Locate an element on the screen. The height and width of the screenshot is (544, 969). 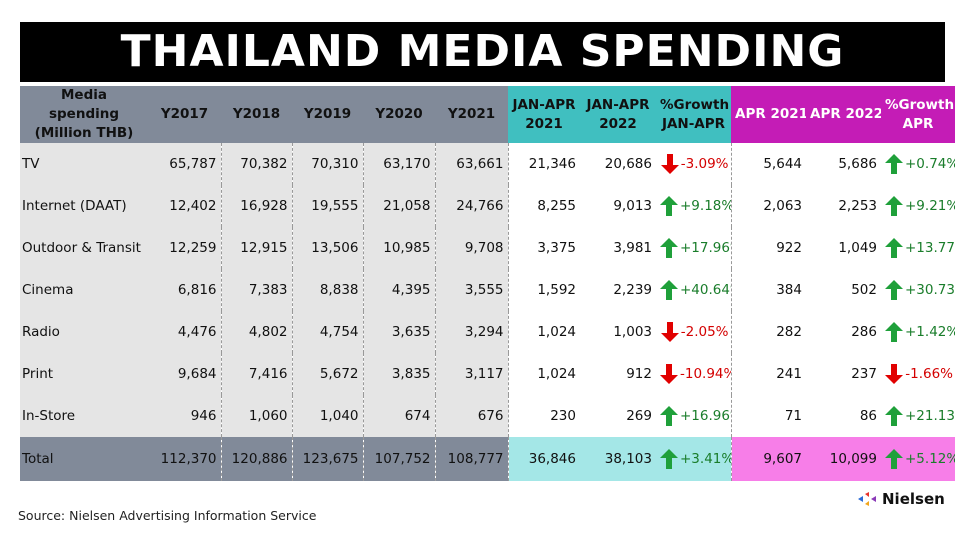
value-cell: 21,058 is located at coordinates (399, 206).